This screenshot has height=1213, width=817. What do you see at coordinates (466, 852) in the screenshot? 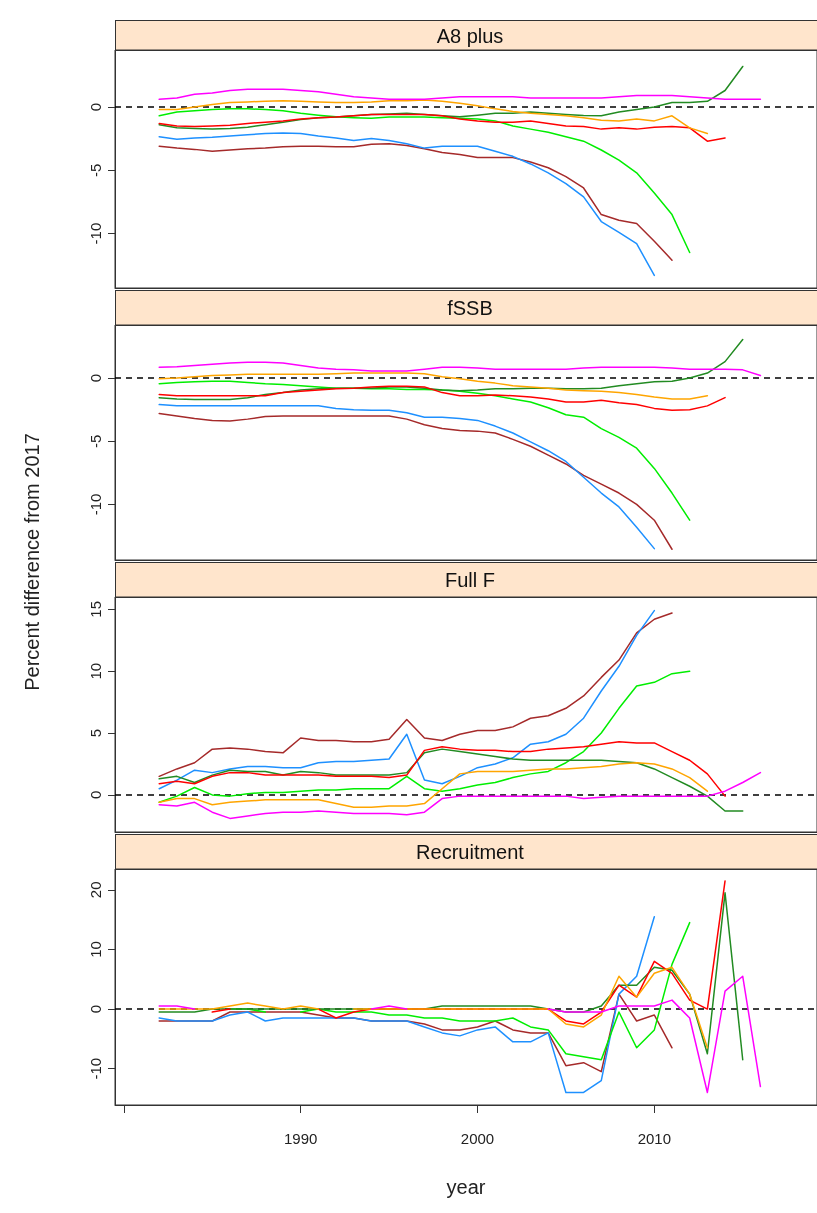
I see `chart-title: Recruitment` at bounding box center [466, 852].